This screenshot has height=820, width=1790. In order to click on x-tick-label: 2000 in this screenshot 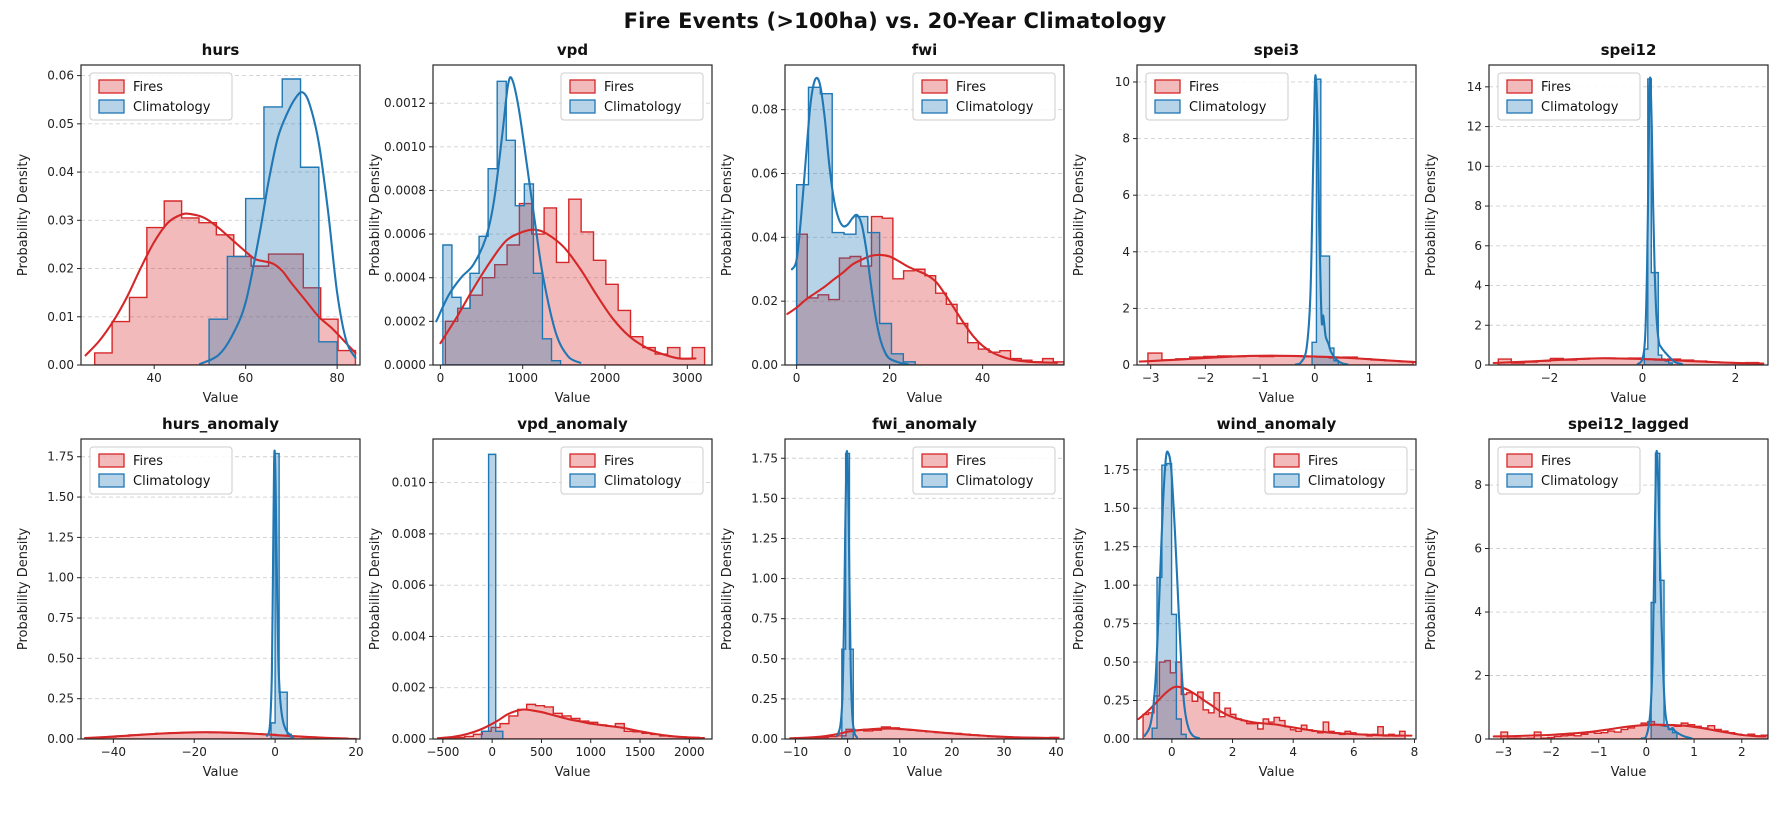, I will do `click(689, 752)`.